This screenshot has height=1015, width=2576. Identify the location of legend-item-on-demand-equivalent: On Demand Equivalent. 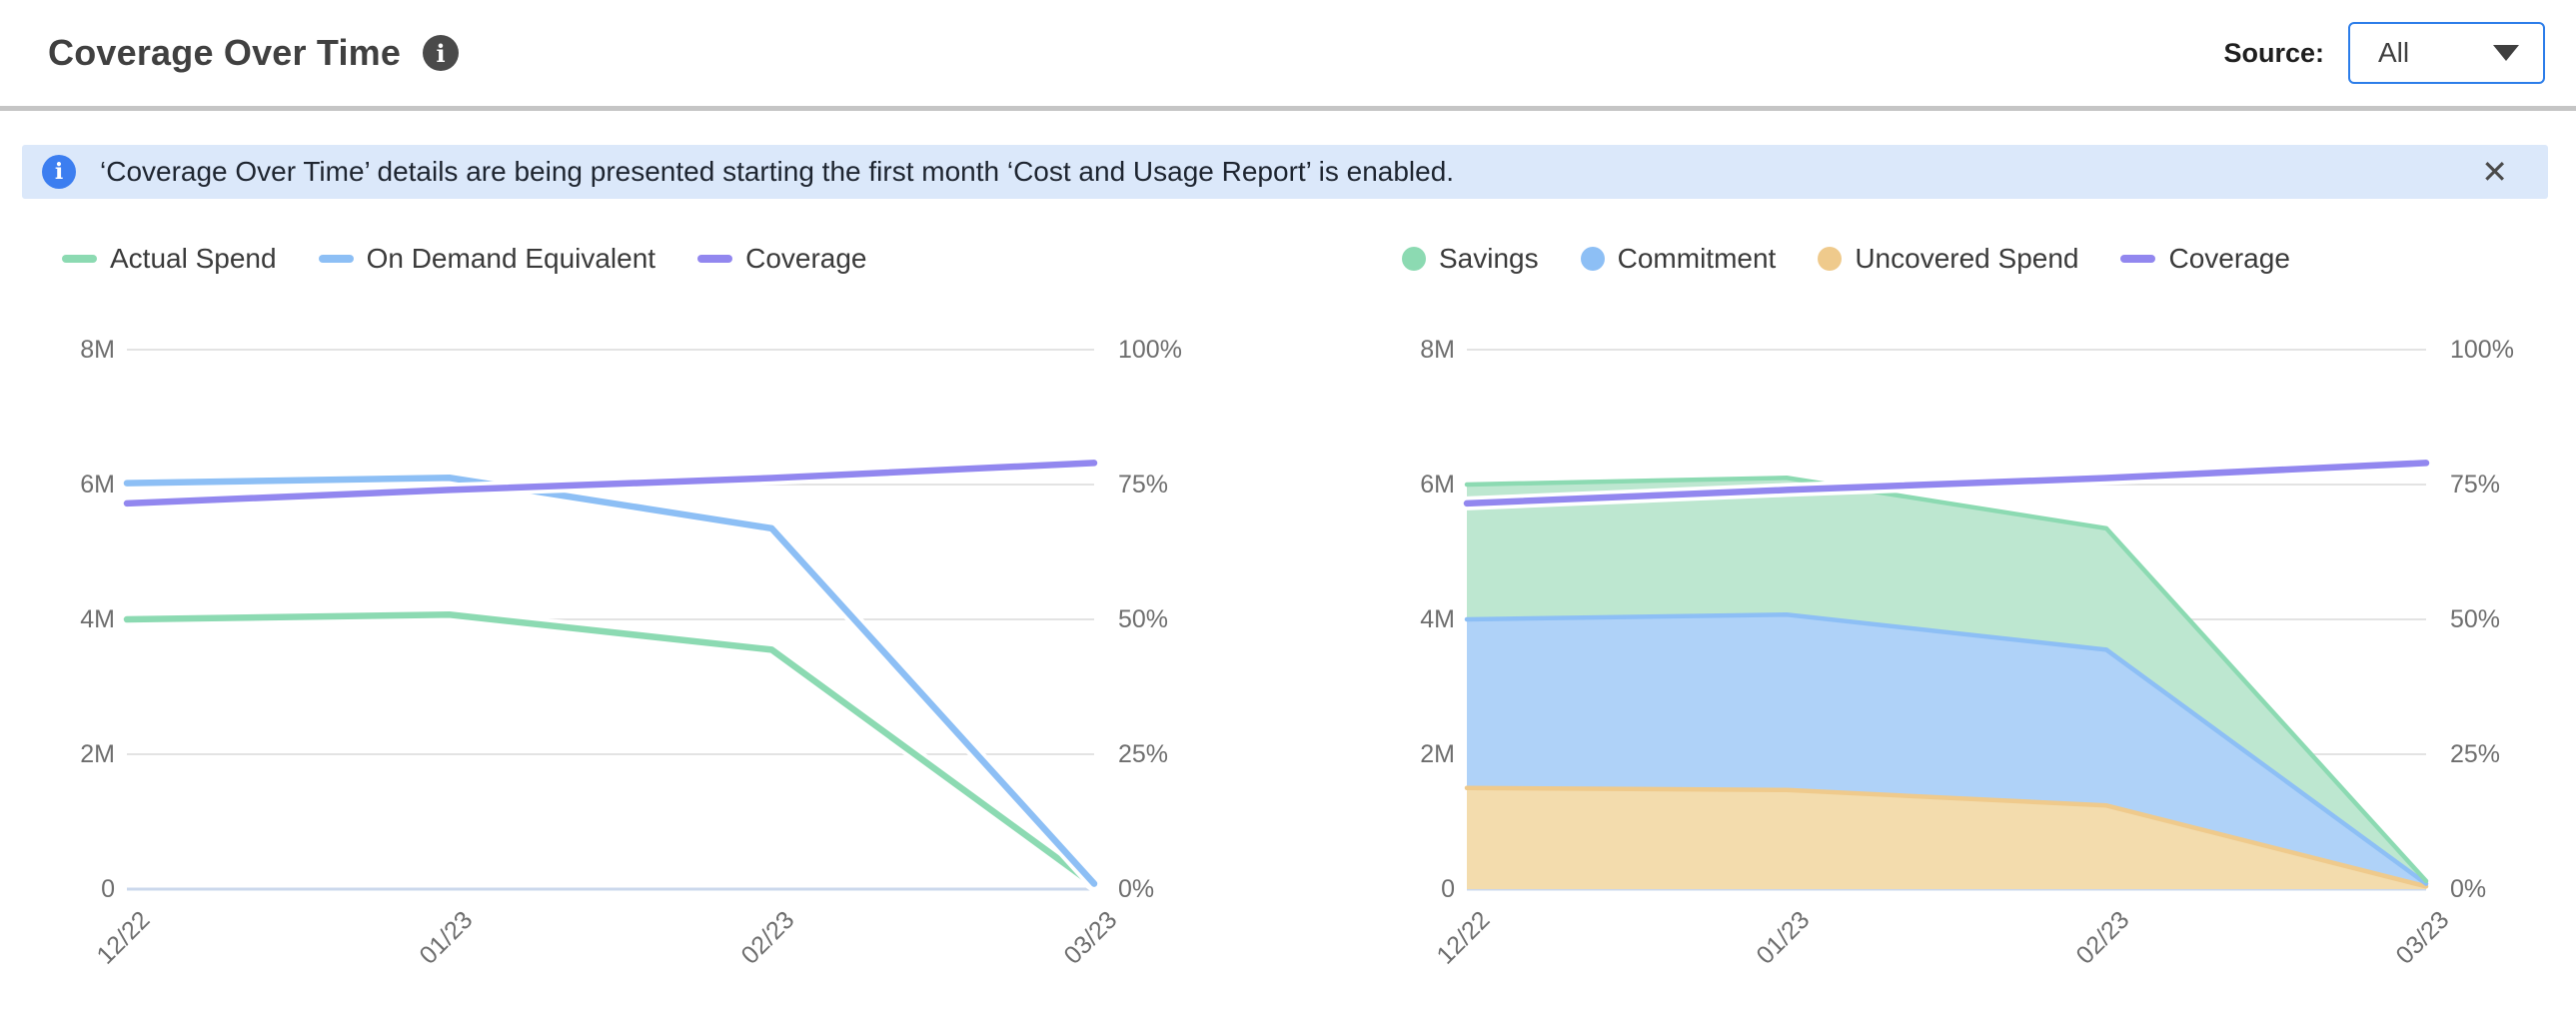
(487, 259).